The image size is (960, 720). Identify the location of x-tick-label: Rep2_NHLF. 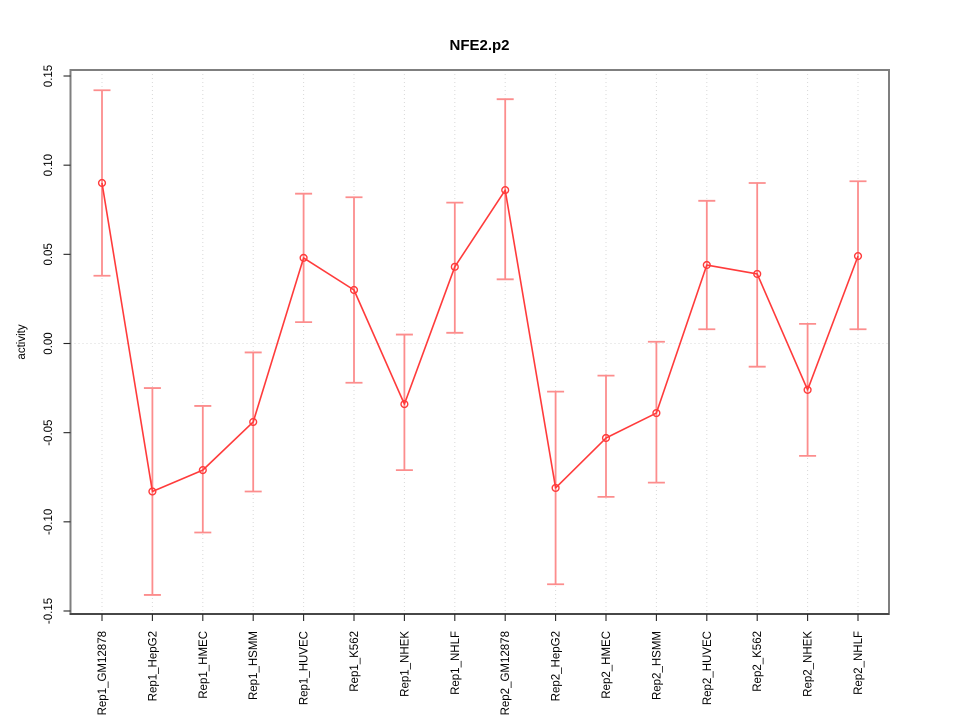
(859, 663).